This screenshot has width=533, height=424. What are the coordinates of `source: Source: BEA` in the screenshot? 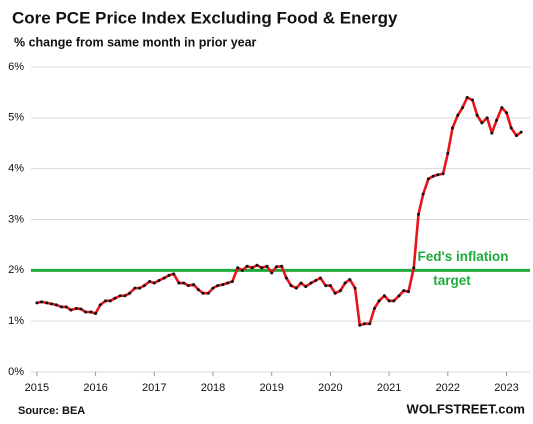 It's located at (51, 411).